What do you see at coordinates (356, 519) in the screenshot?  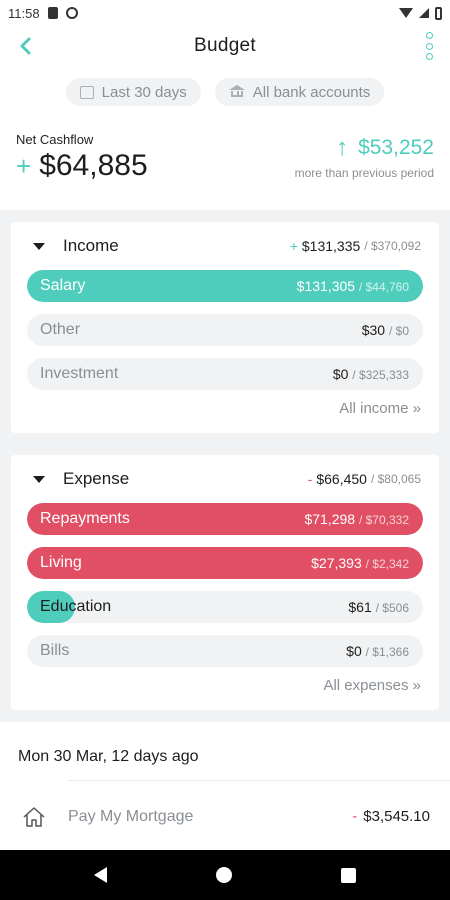 I see `category-amount: $71,298 / $70,332` at bounding box center [356, 519].